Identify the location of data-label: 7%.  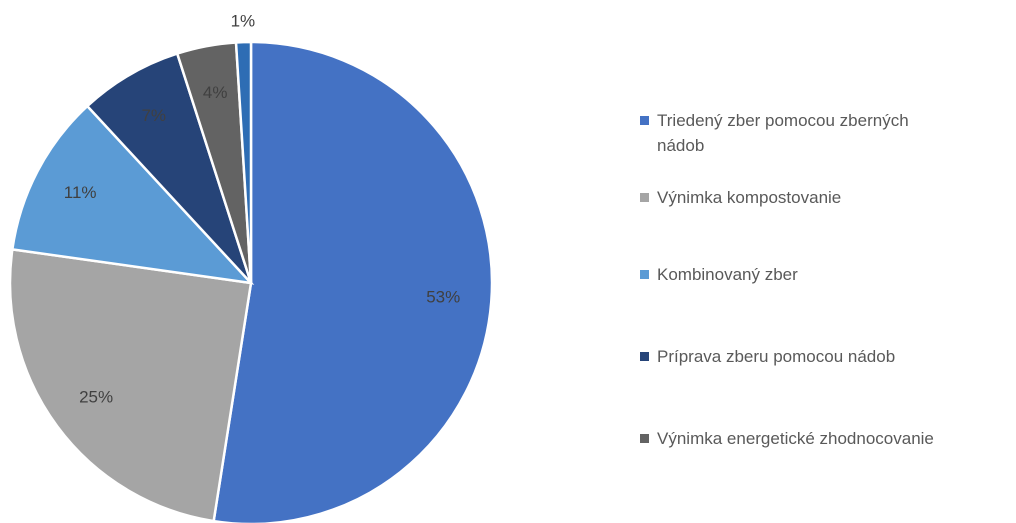
(153, 115).